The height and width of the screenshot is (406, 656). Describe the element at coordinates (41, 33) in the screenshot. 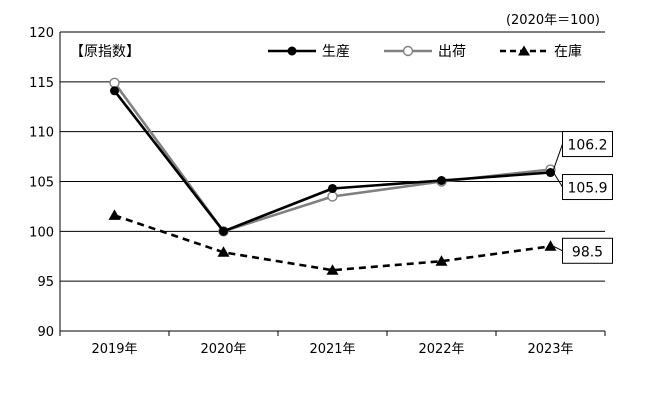

I see `y-tick-label: 120` at that location.